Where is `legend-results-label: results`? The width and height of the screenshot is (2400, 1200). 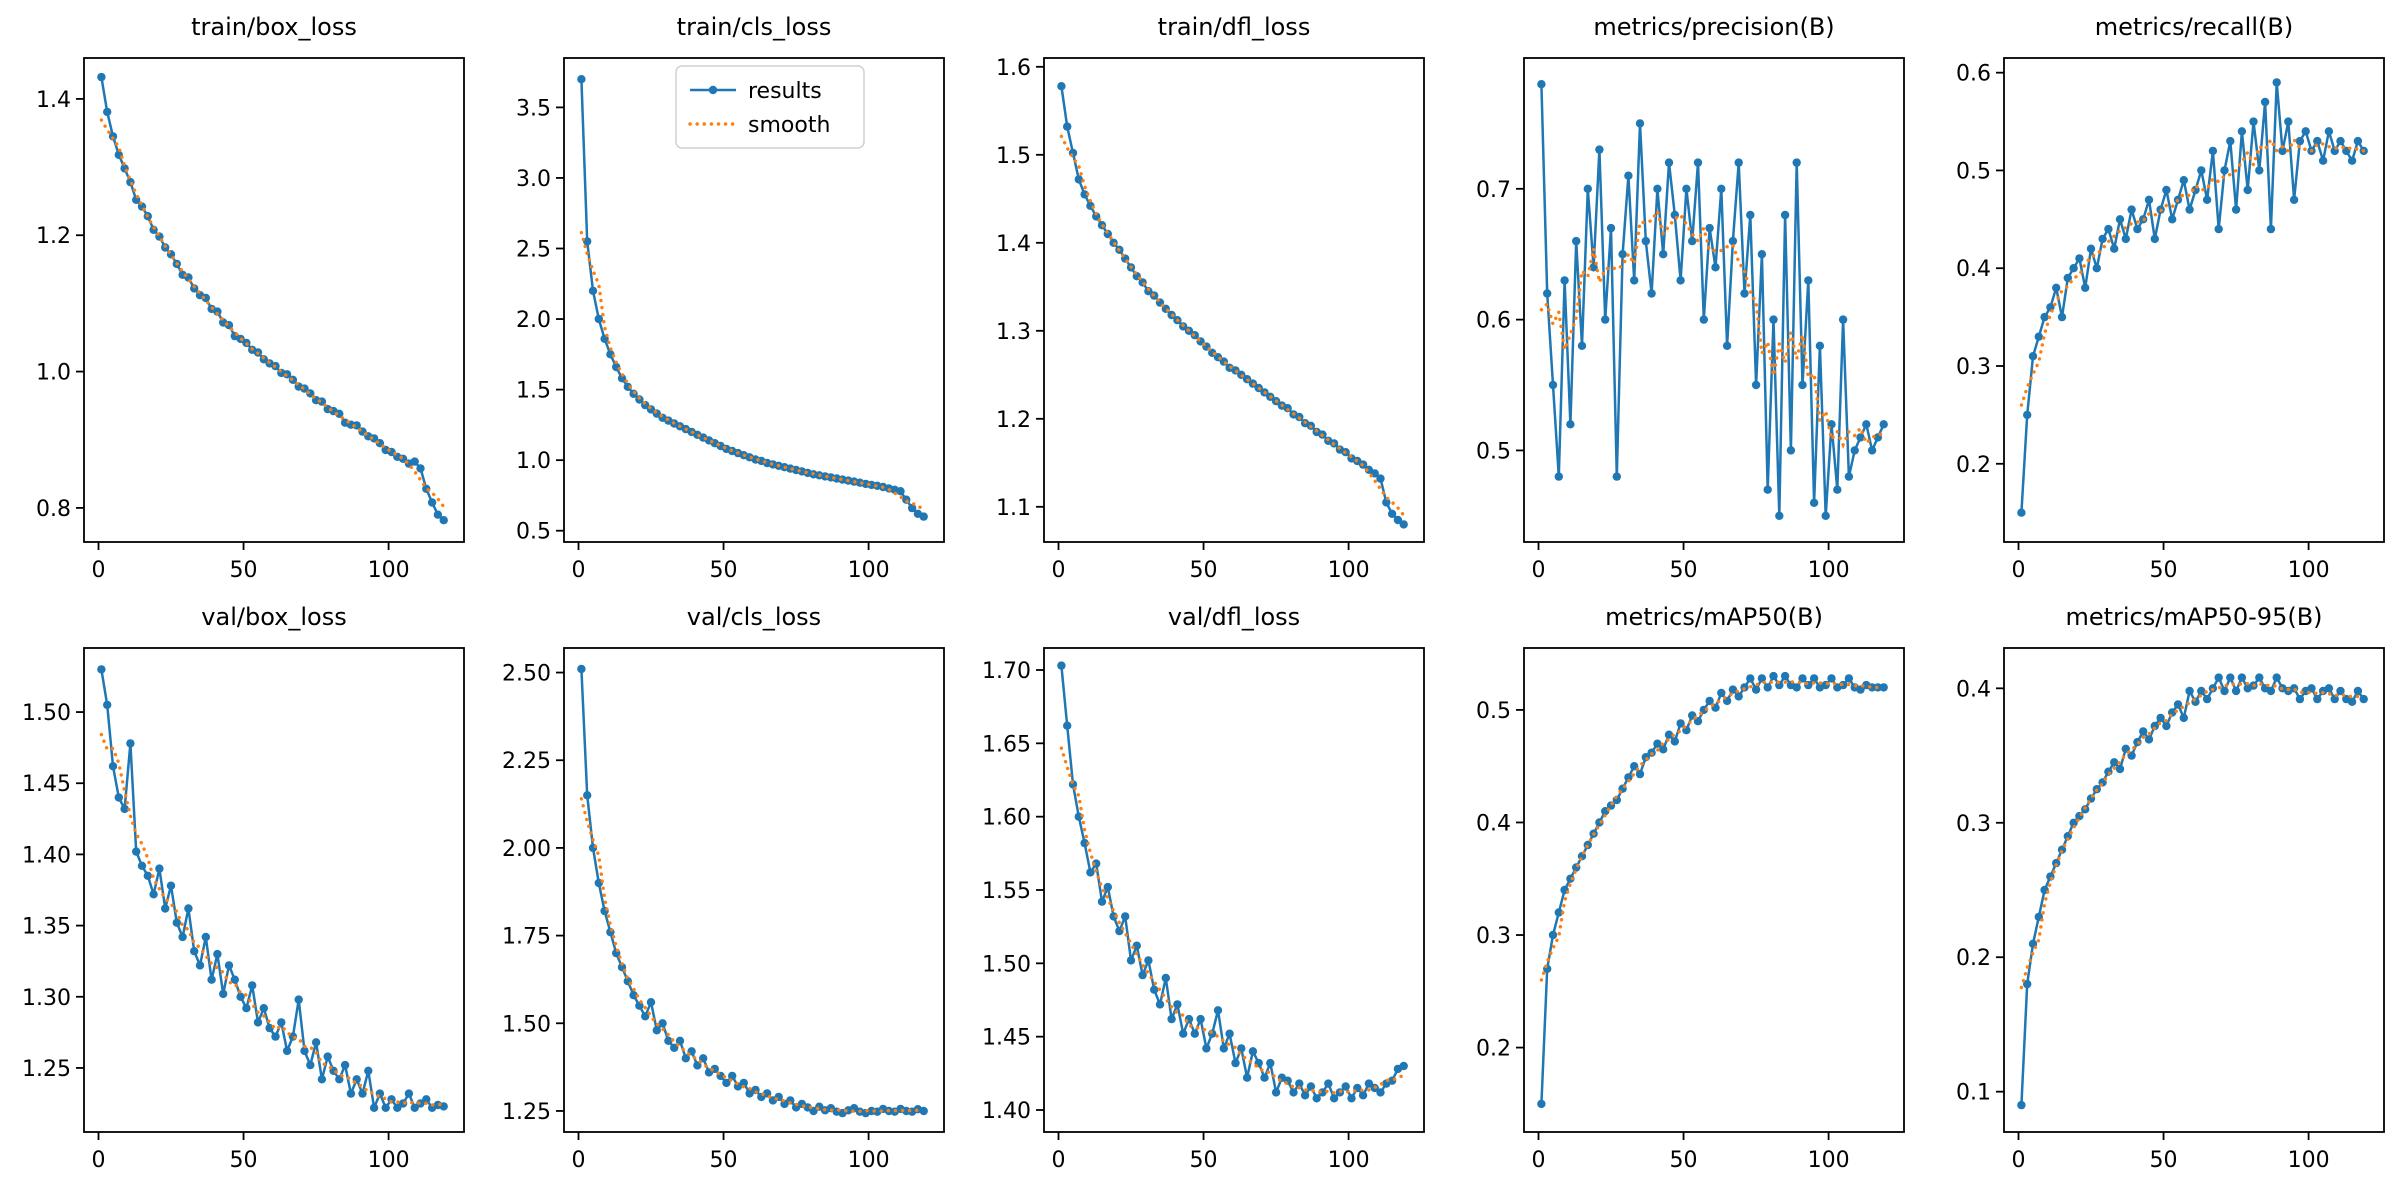 legend-results-label: results is located at coordinates (785, 91).